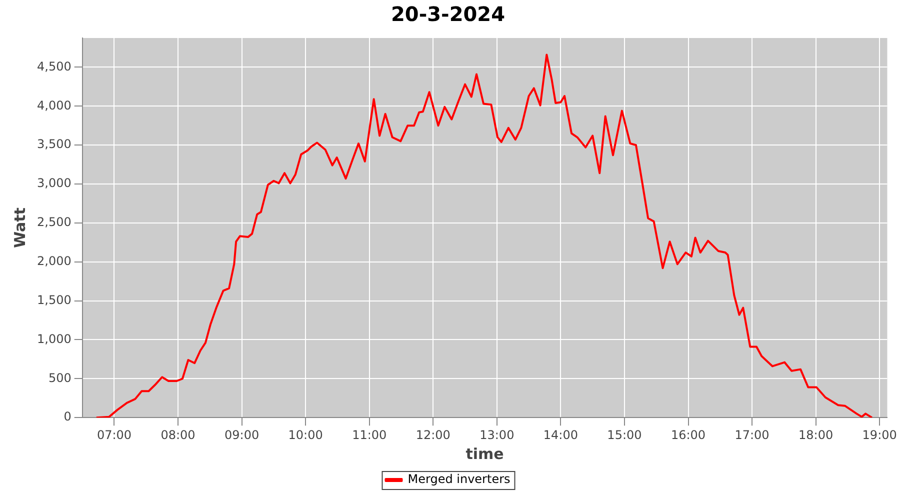 The image size is (900, 500). I want to click on y-tick-label: 4,500, so click(54, 66).